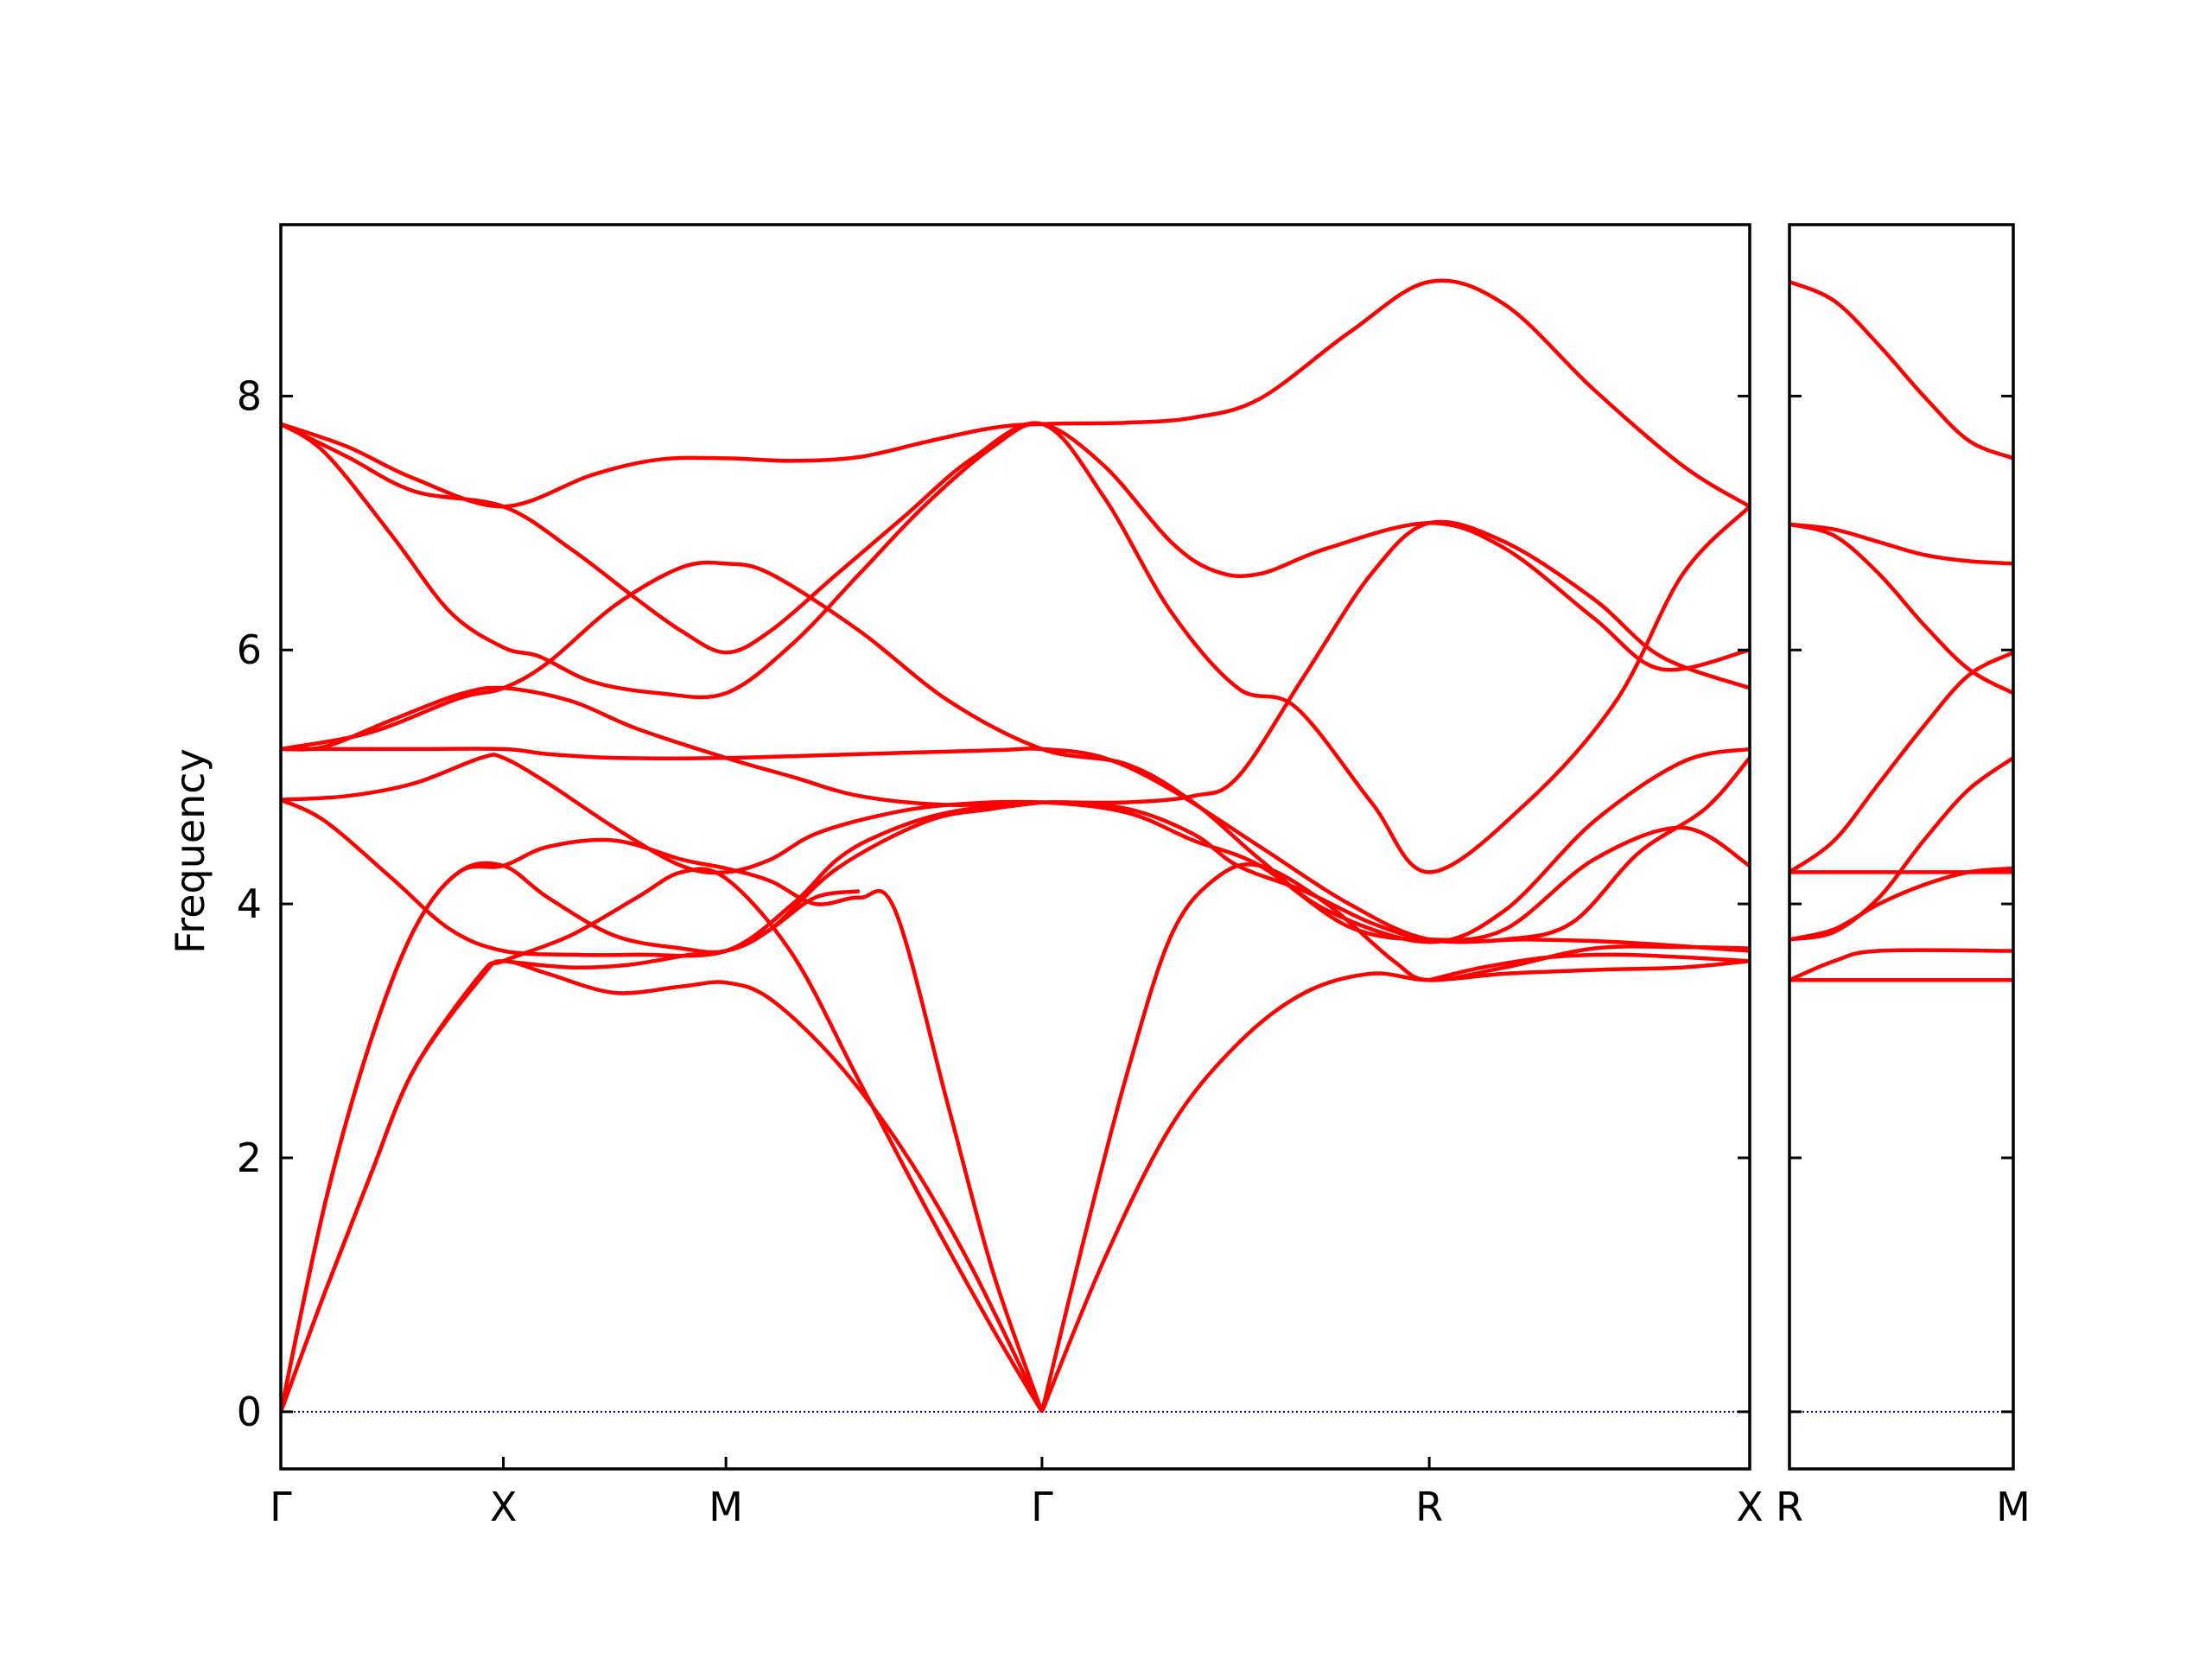 Image resolution: width=2212 pixels, height=1659 pixels. I want to click on x-tick-label-main-2: M, so click(726, 1507).